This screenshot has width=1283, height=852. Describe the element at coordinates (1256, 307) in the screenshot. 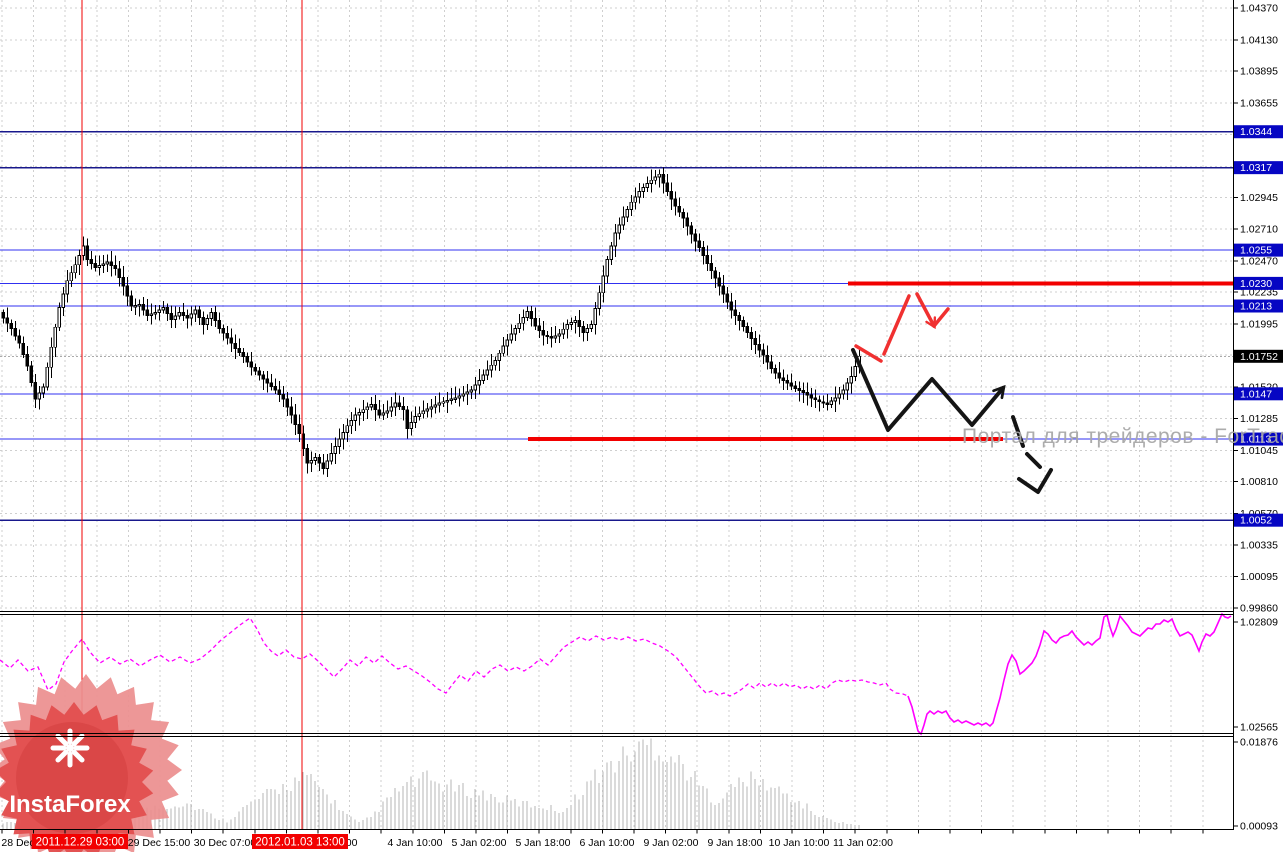

I see `level-price-label: 1.0213` at that location.